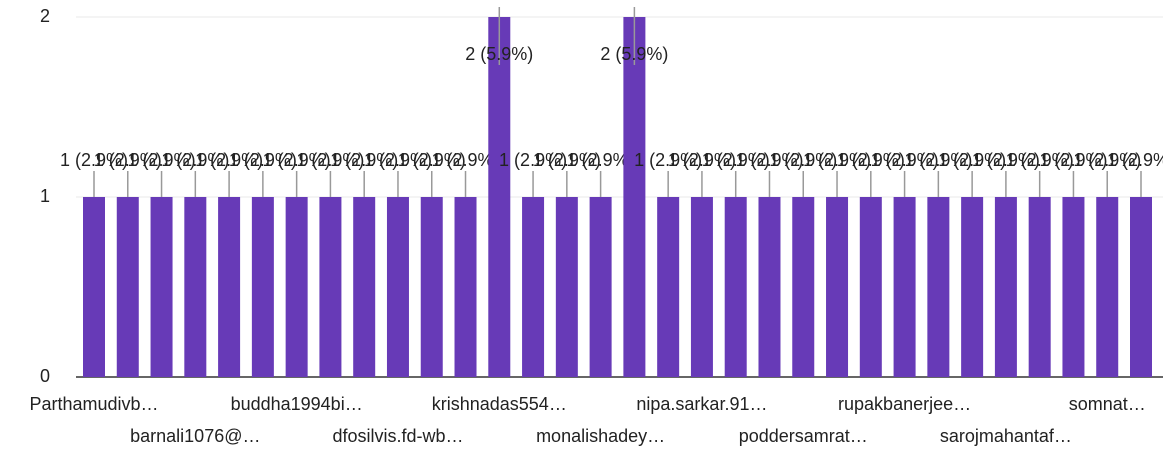 The image size is (1163, 450). Describe the element at coordinates (45, 196) in the screenshot. I see `y-tick-label: 1` at that location.